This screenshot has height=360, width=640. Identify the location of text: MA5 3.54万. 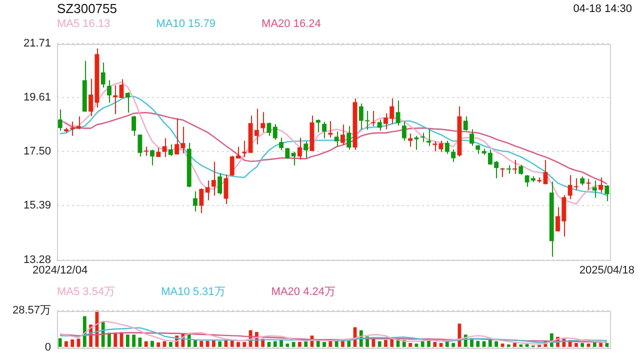
(86, 291).